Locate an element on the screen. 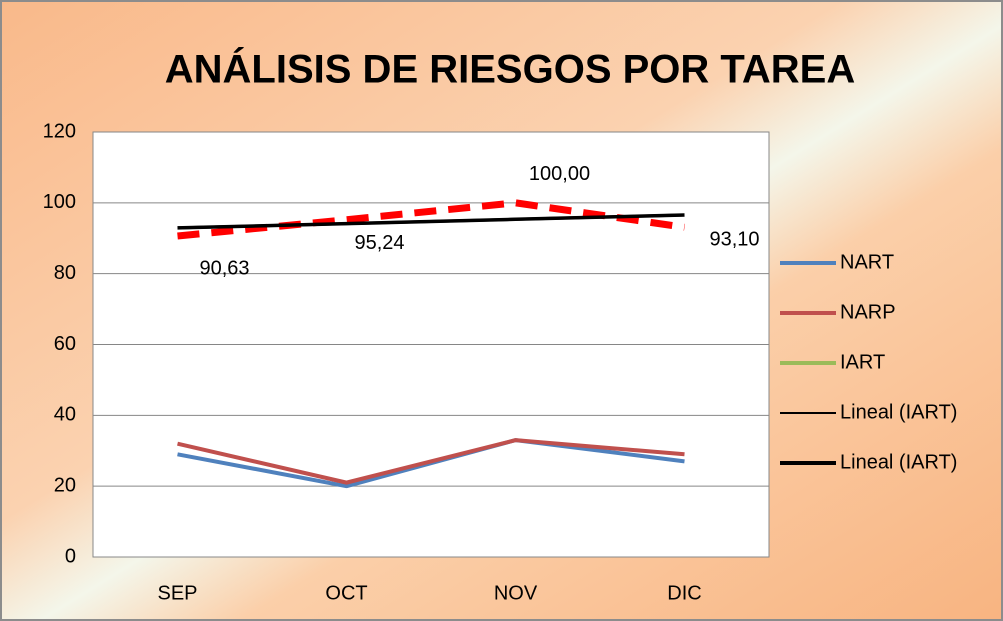 This screenshot has height=621, width=1003. legend-label: IART is located at coordinates (862, 362).